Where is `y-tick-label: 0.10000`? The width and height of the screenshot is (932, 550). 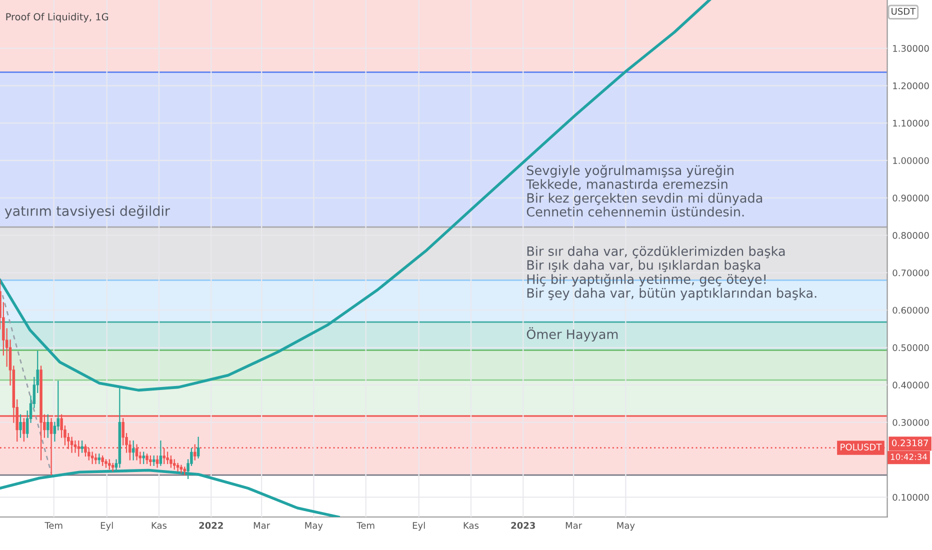 y-tick-label: 0.10000 is located at coordinates (910, 497).